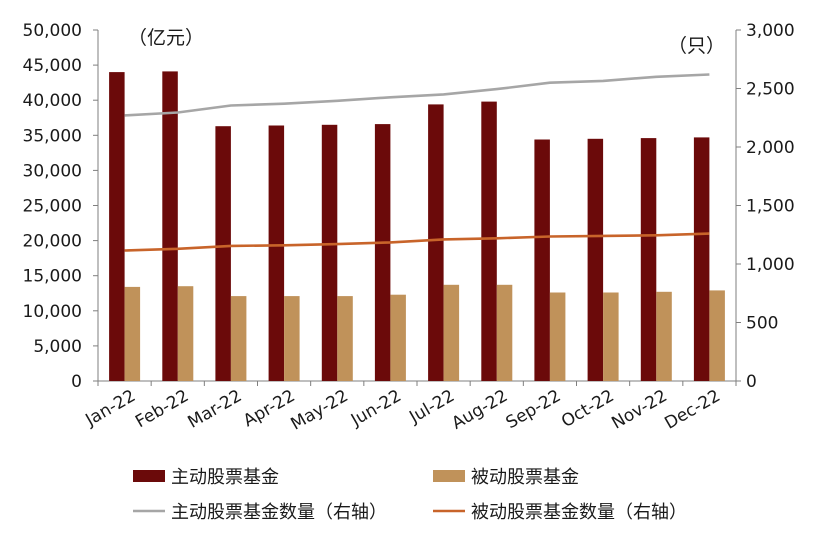 The height and width of the screenshot is (548, 826). What do you see at coordinates (431, 407) in the screenshot?
I see `x-tick-label: Jul-22` at bounding box center [431, 407].